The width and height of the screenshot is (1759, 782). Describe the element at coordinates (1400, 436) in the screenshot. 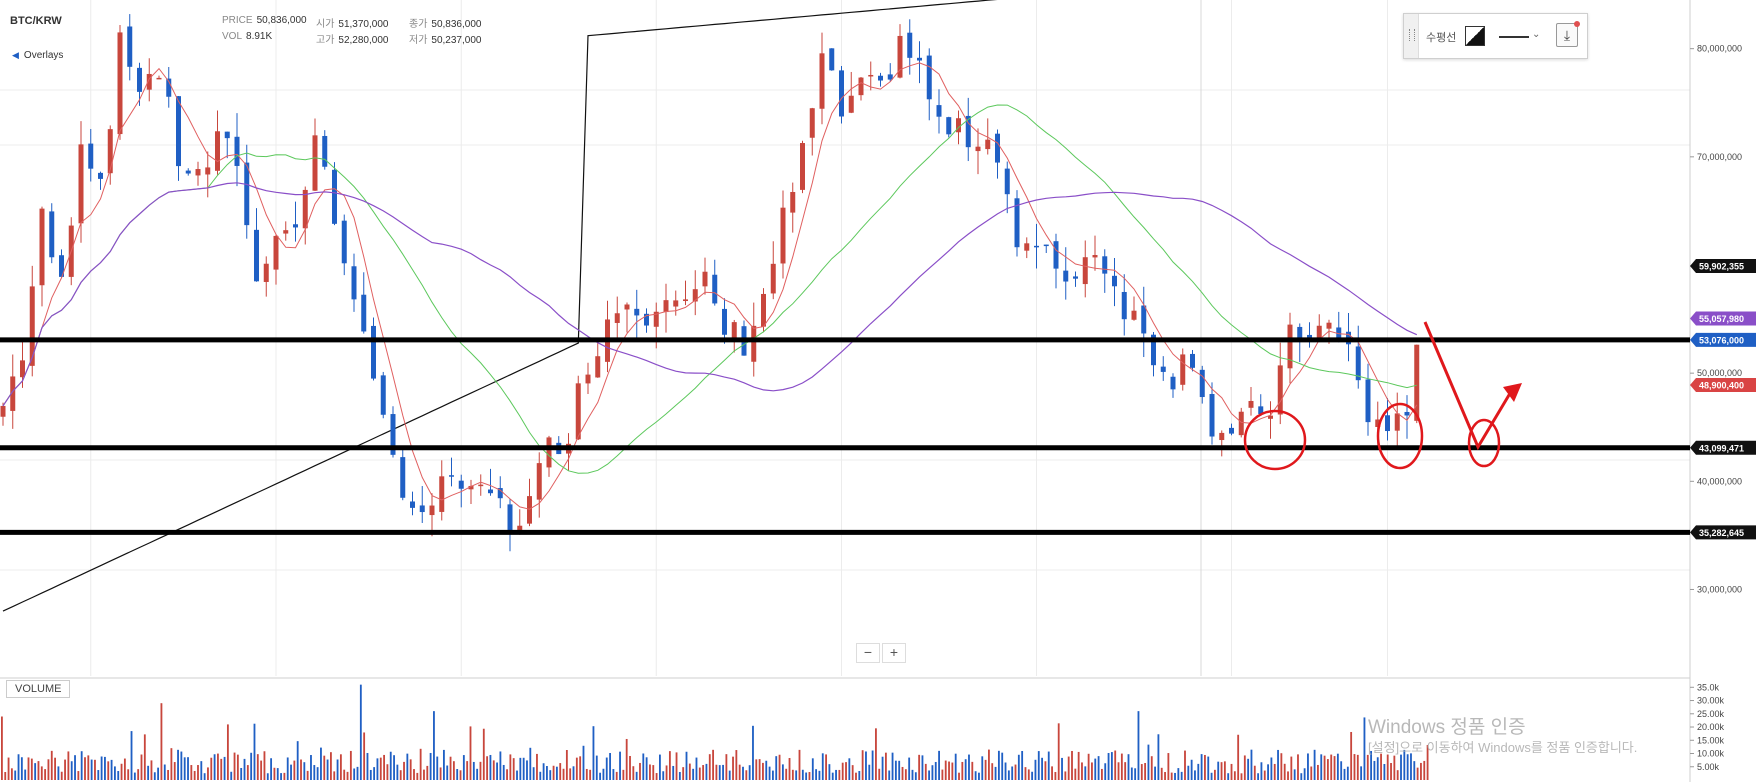

I see `annotation-circle` at that location.